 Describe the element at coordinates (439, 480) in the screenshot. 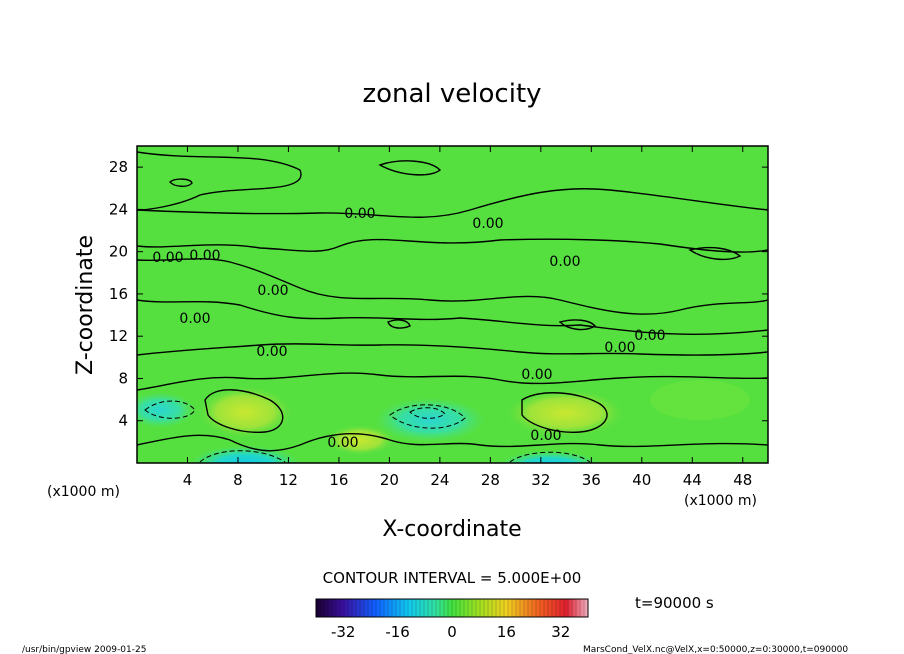

I see `x-tick-label: 24` at that location.